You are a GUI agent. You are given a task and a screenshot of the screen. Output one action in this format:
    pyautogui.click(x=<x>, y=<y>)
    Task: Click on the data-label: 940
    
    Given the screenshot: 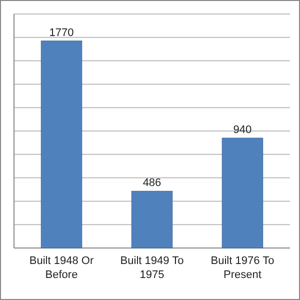 What is the action you would take?
    pyautogui.click(x=242, y=130)
    